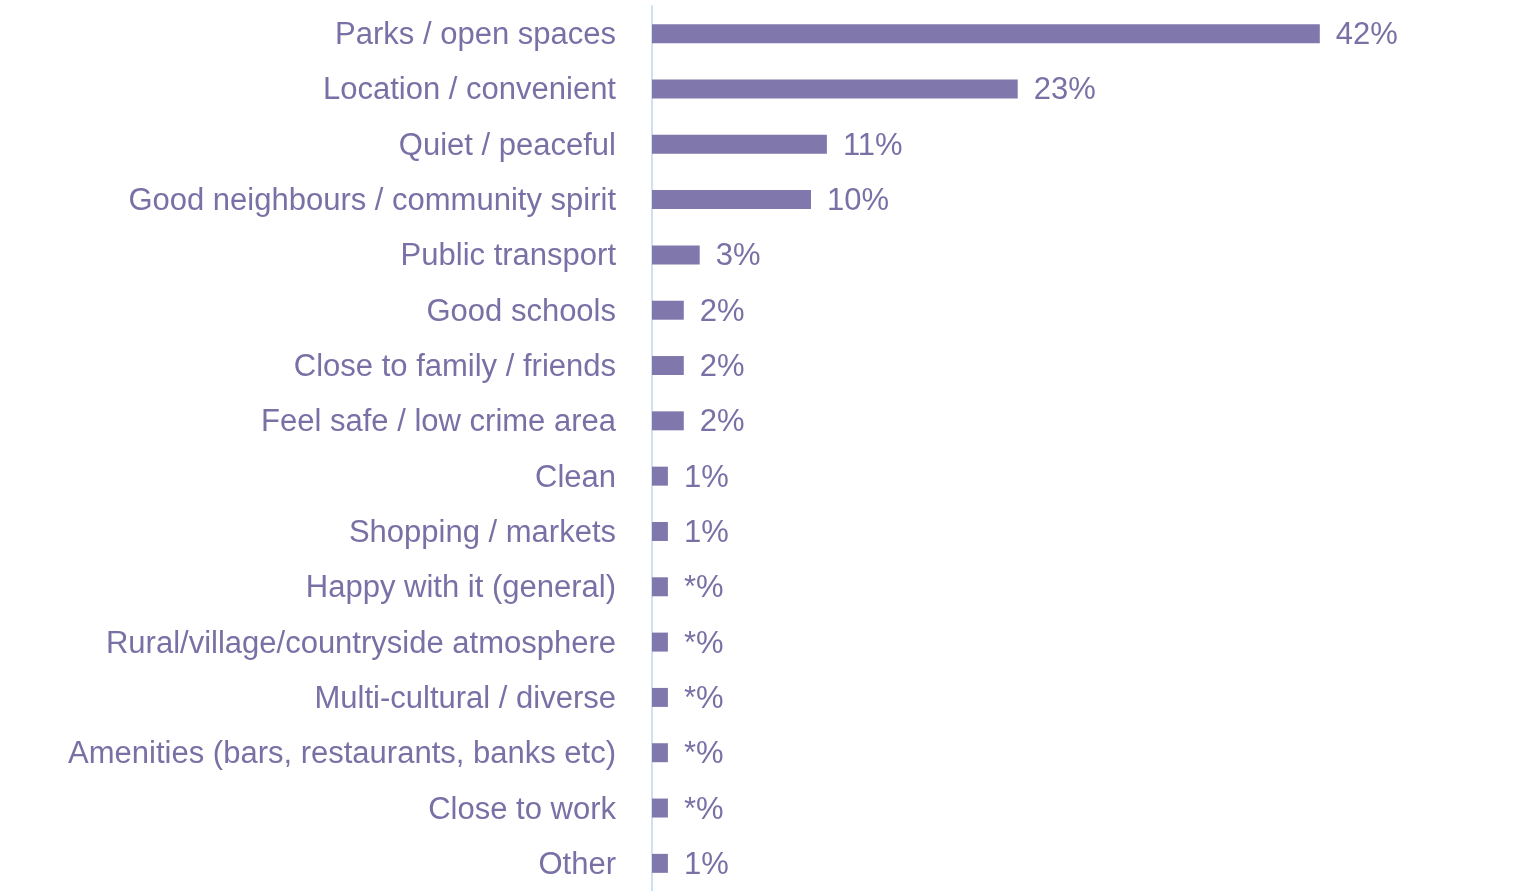 The width and height of the screenshot is (1529, 891). Describe the element at coordinates (577, 863) in the screenshot. I see `y-tick-label: Other` at that location.